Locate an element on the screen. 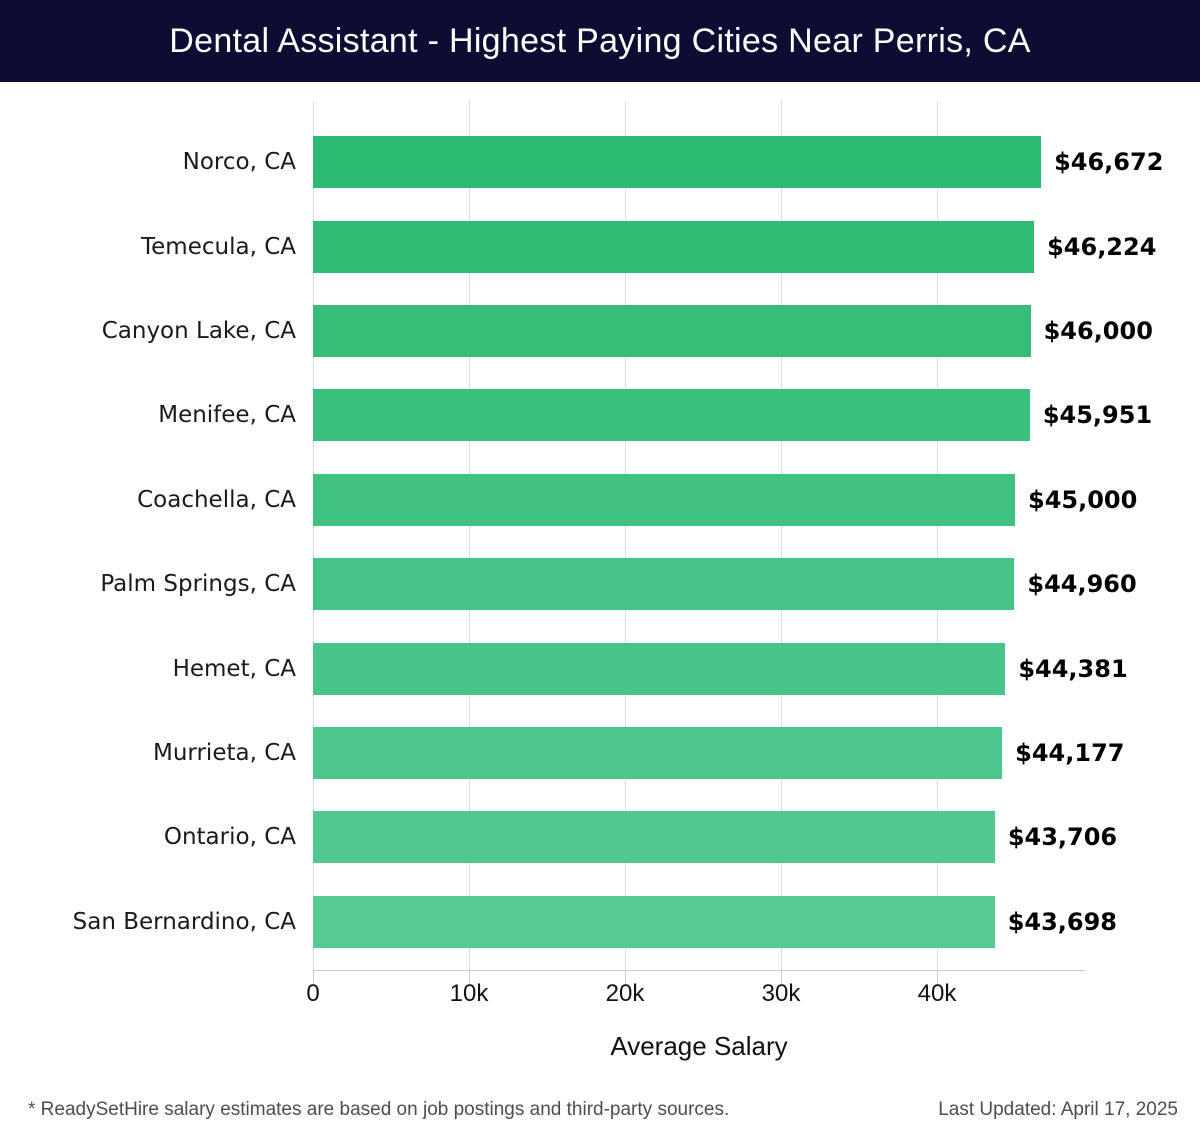  bar-zone: $44,177 is located at coordinates (756, 752).